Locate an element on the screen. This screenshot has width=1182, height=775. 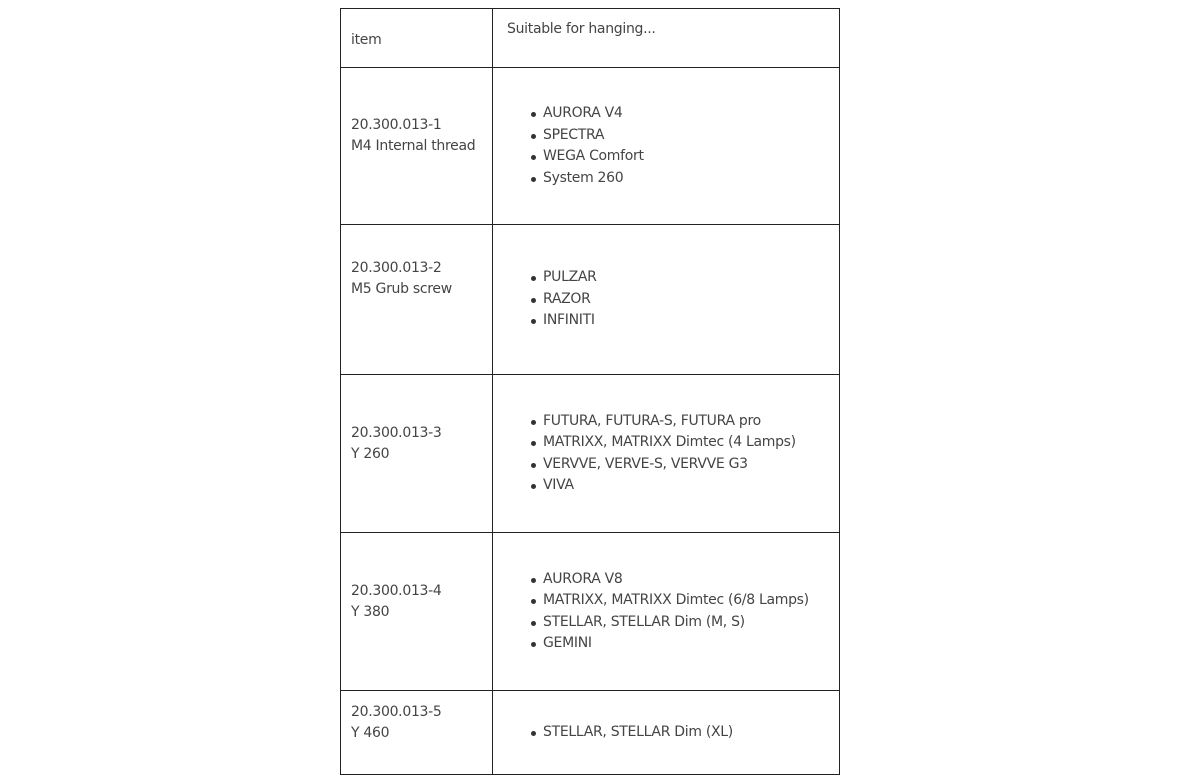
product-list: AURORA V4 SPECTRA WEGA Comfort System 260 is located at coordinates (668, 146).